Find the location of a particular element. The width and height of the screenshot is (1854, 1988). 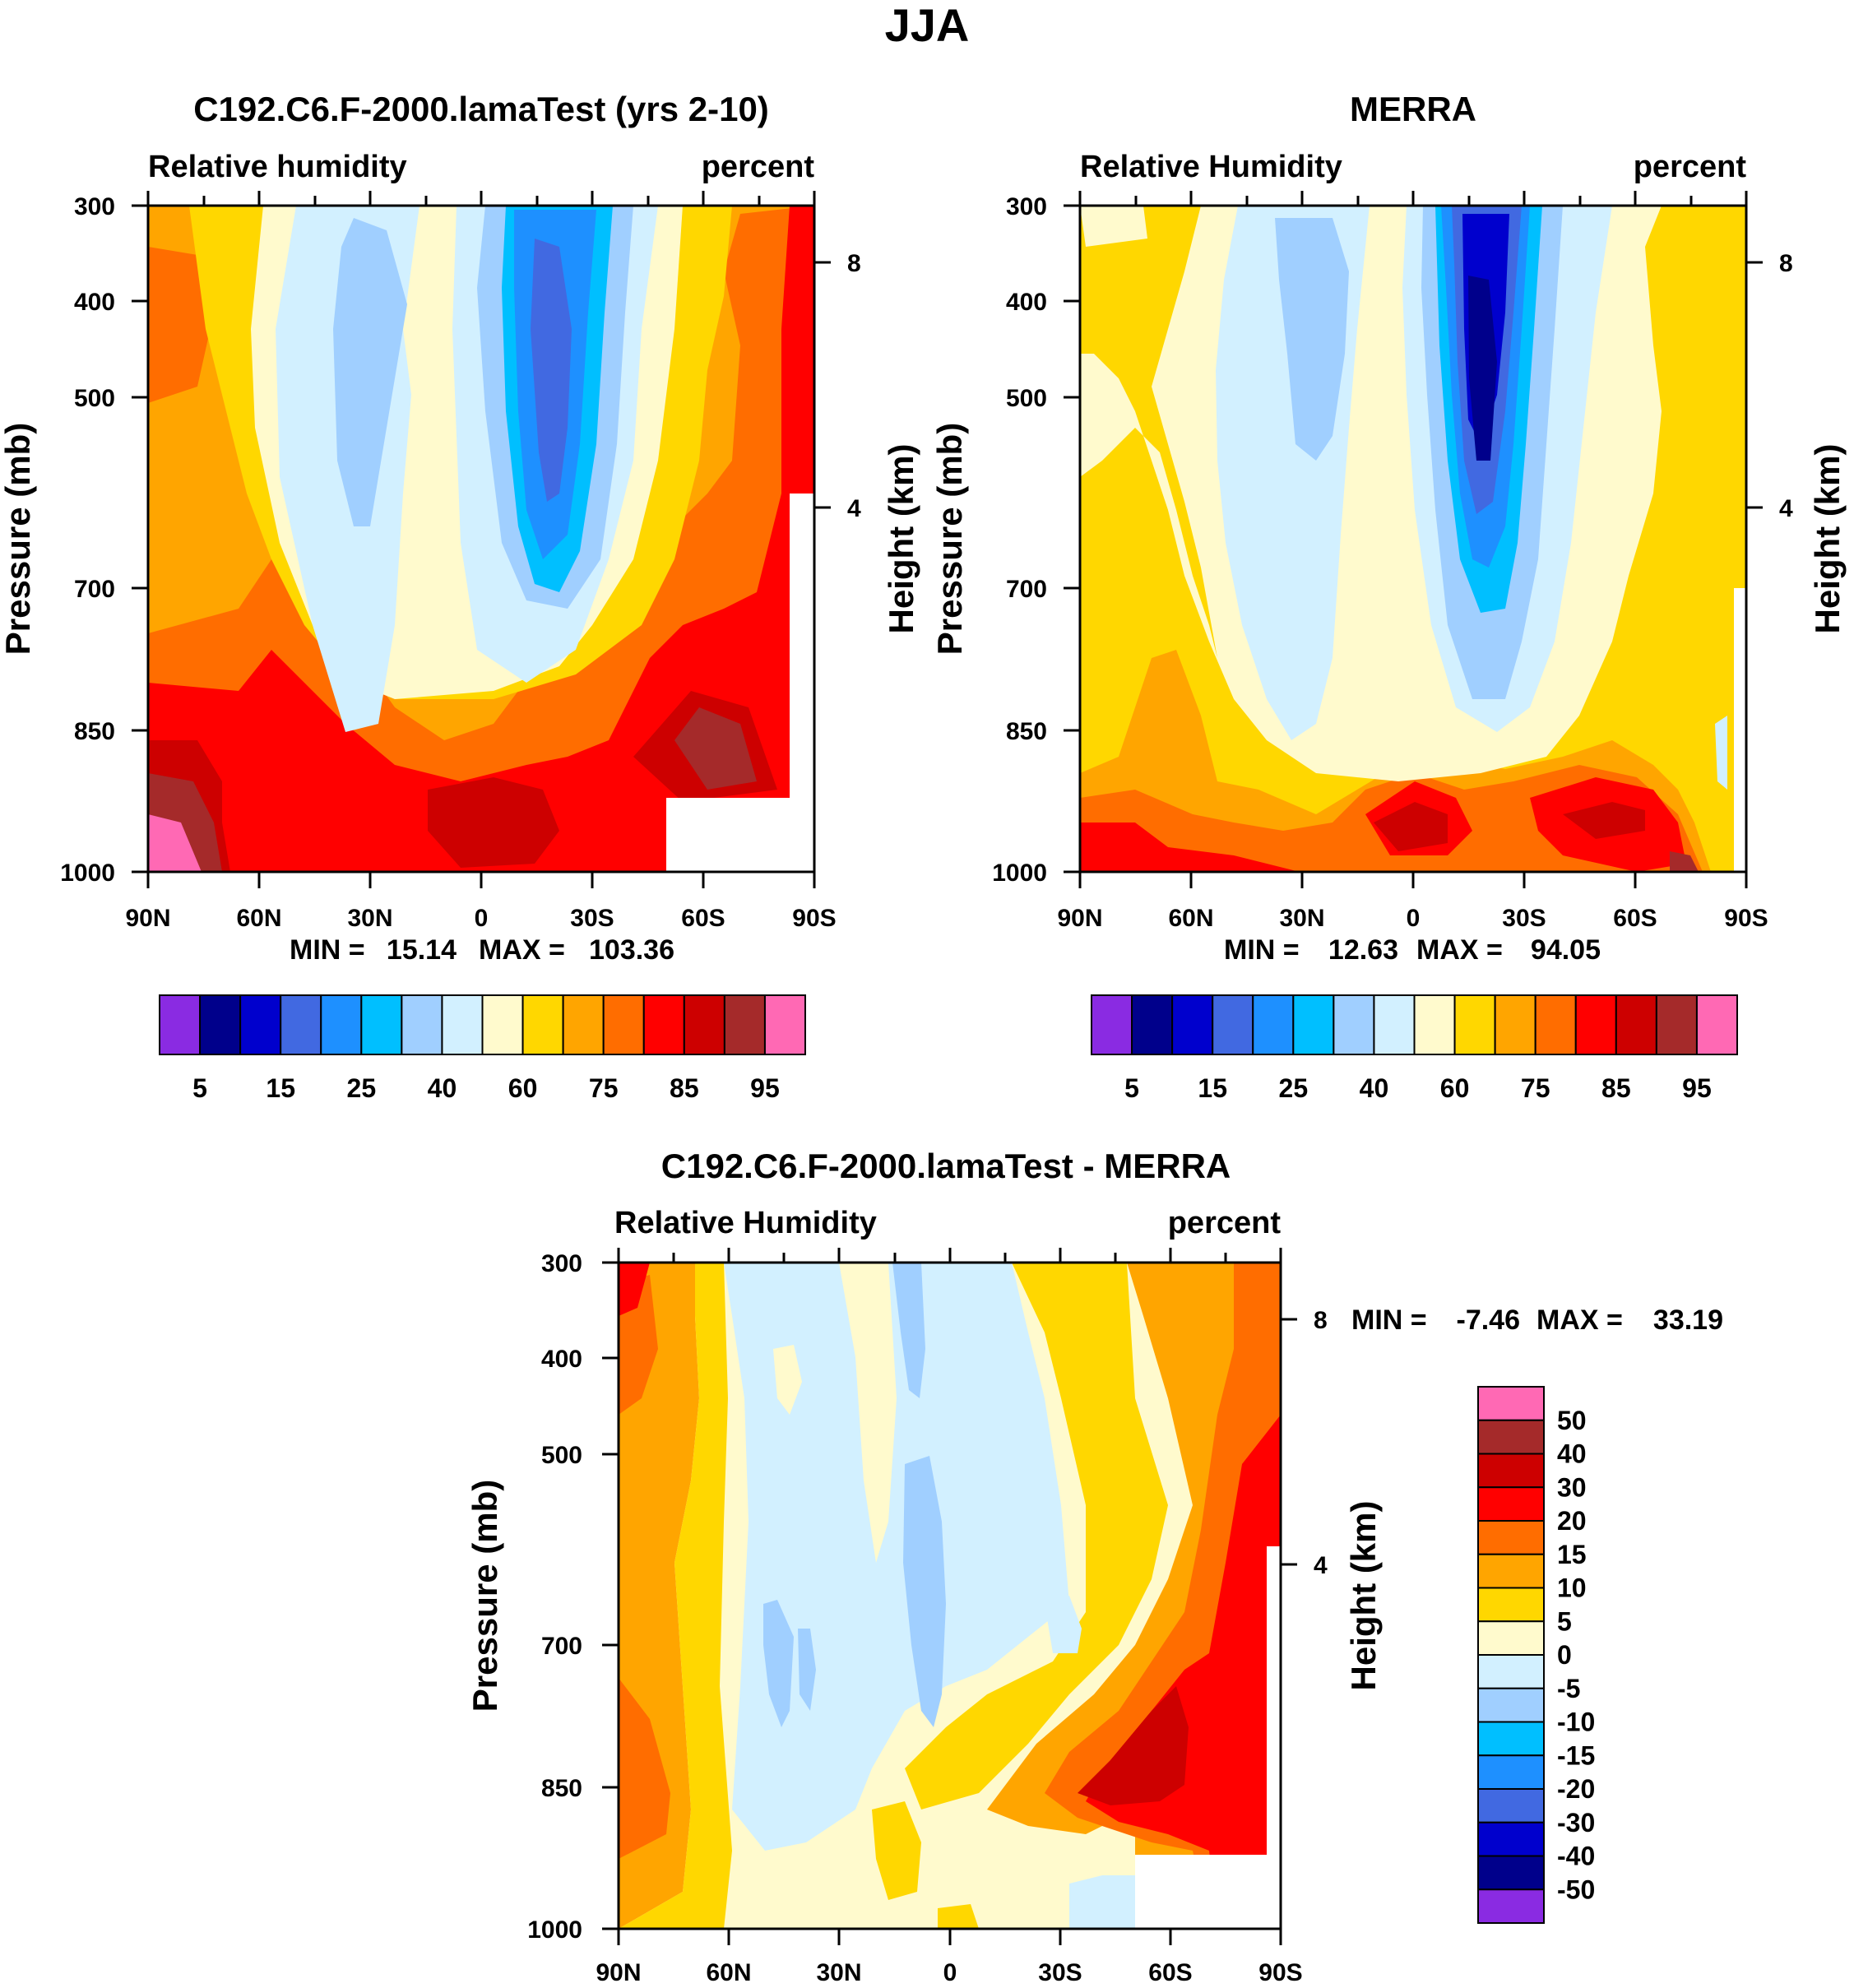

colorbar-label: 0 is located at coordinates (1564, 1655).